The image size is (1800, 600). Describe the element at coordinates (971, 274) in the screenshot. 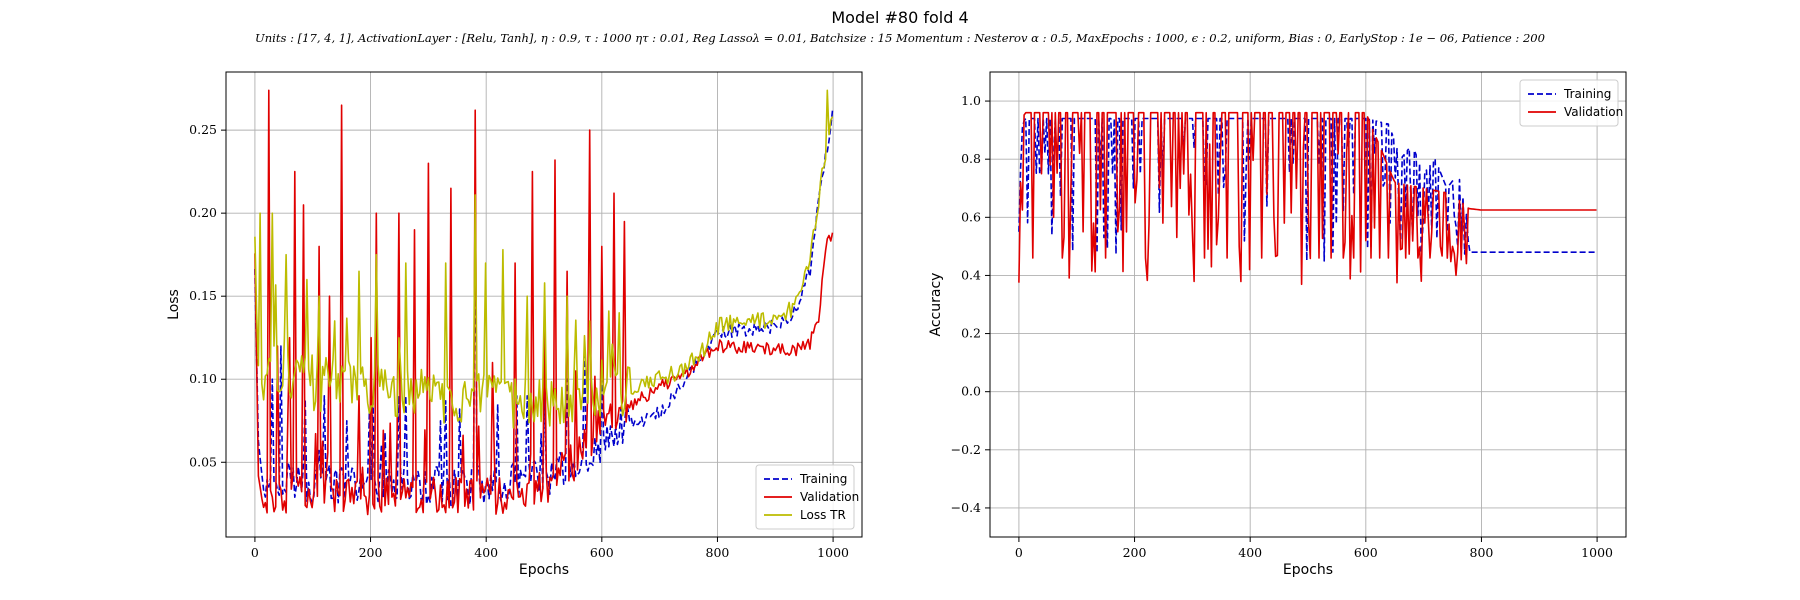

I see `y-tick-label: 0.4` at that location.